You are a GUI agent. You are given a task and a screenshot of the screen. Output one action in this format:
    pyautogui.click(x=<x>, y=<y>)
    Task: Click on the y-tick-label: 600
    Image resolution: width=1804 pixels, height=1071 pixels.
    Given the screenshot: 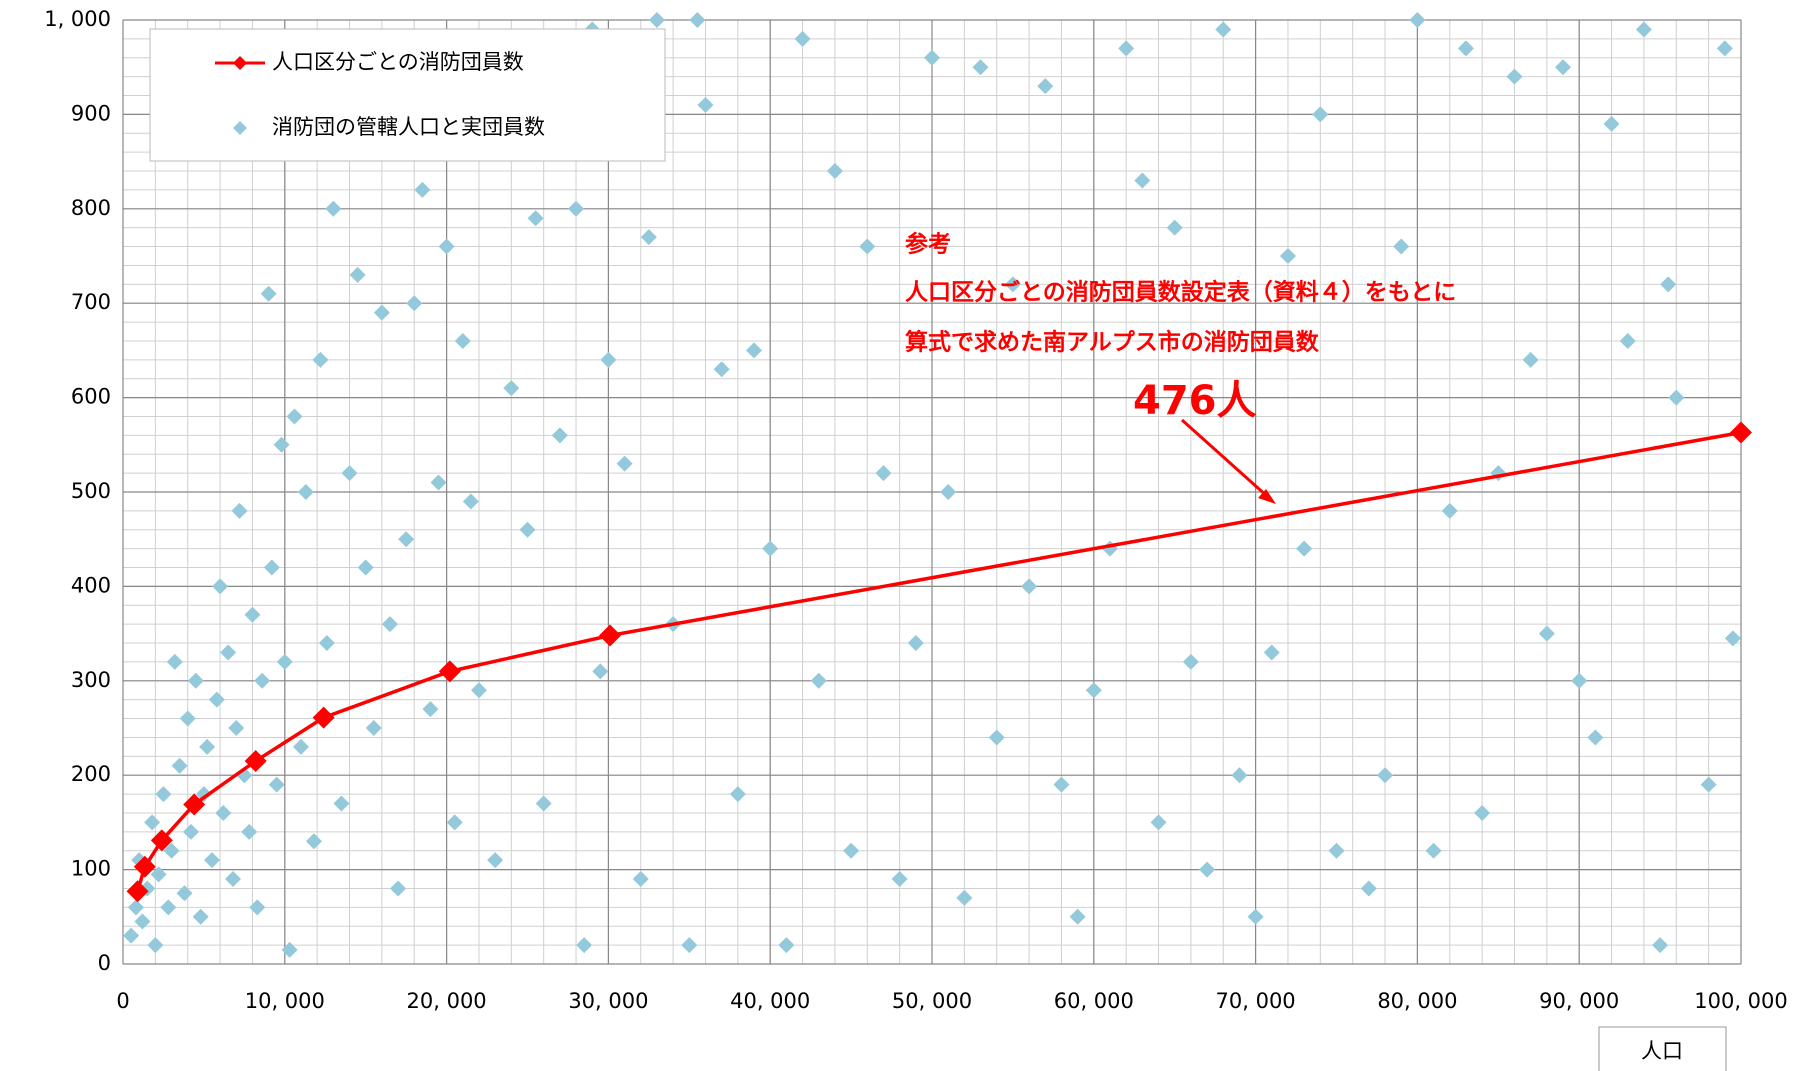 What is the action you would take?
    pyautogui.click(x=91, y=397)
    